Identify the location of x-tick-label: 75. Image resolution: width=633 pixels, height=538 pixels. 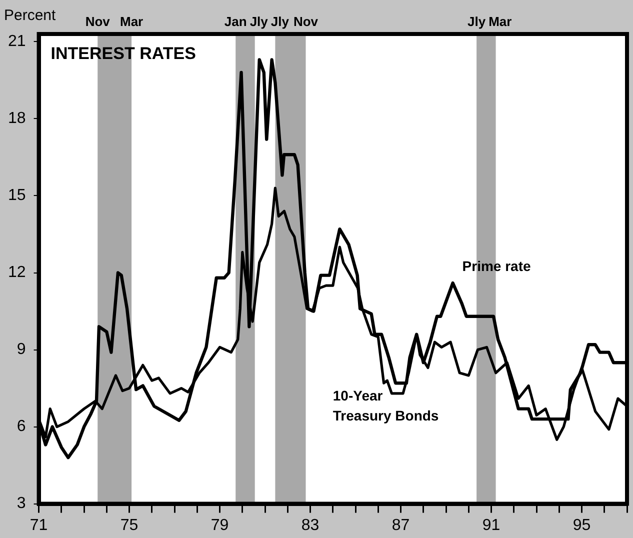
(129, 525).